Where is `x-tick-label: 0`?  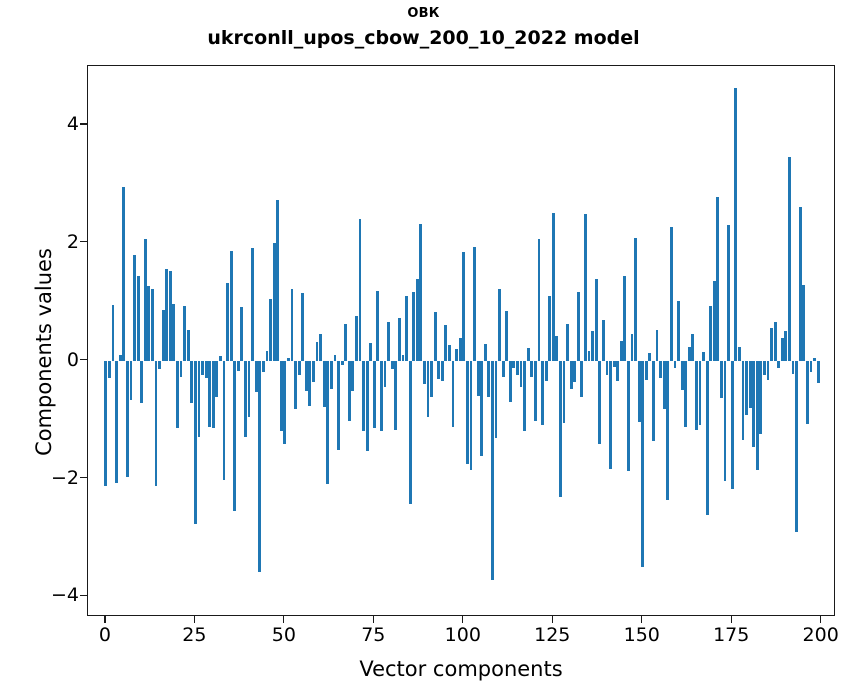
x-tick-label: 0 is located at coordinates (104, 635).